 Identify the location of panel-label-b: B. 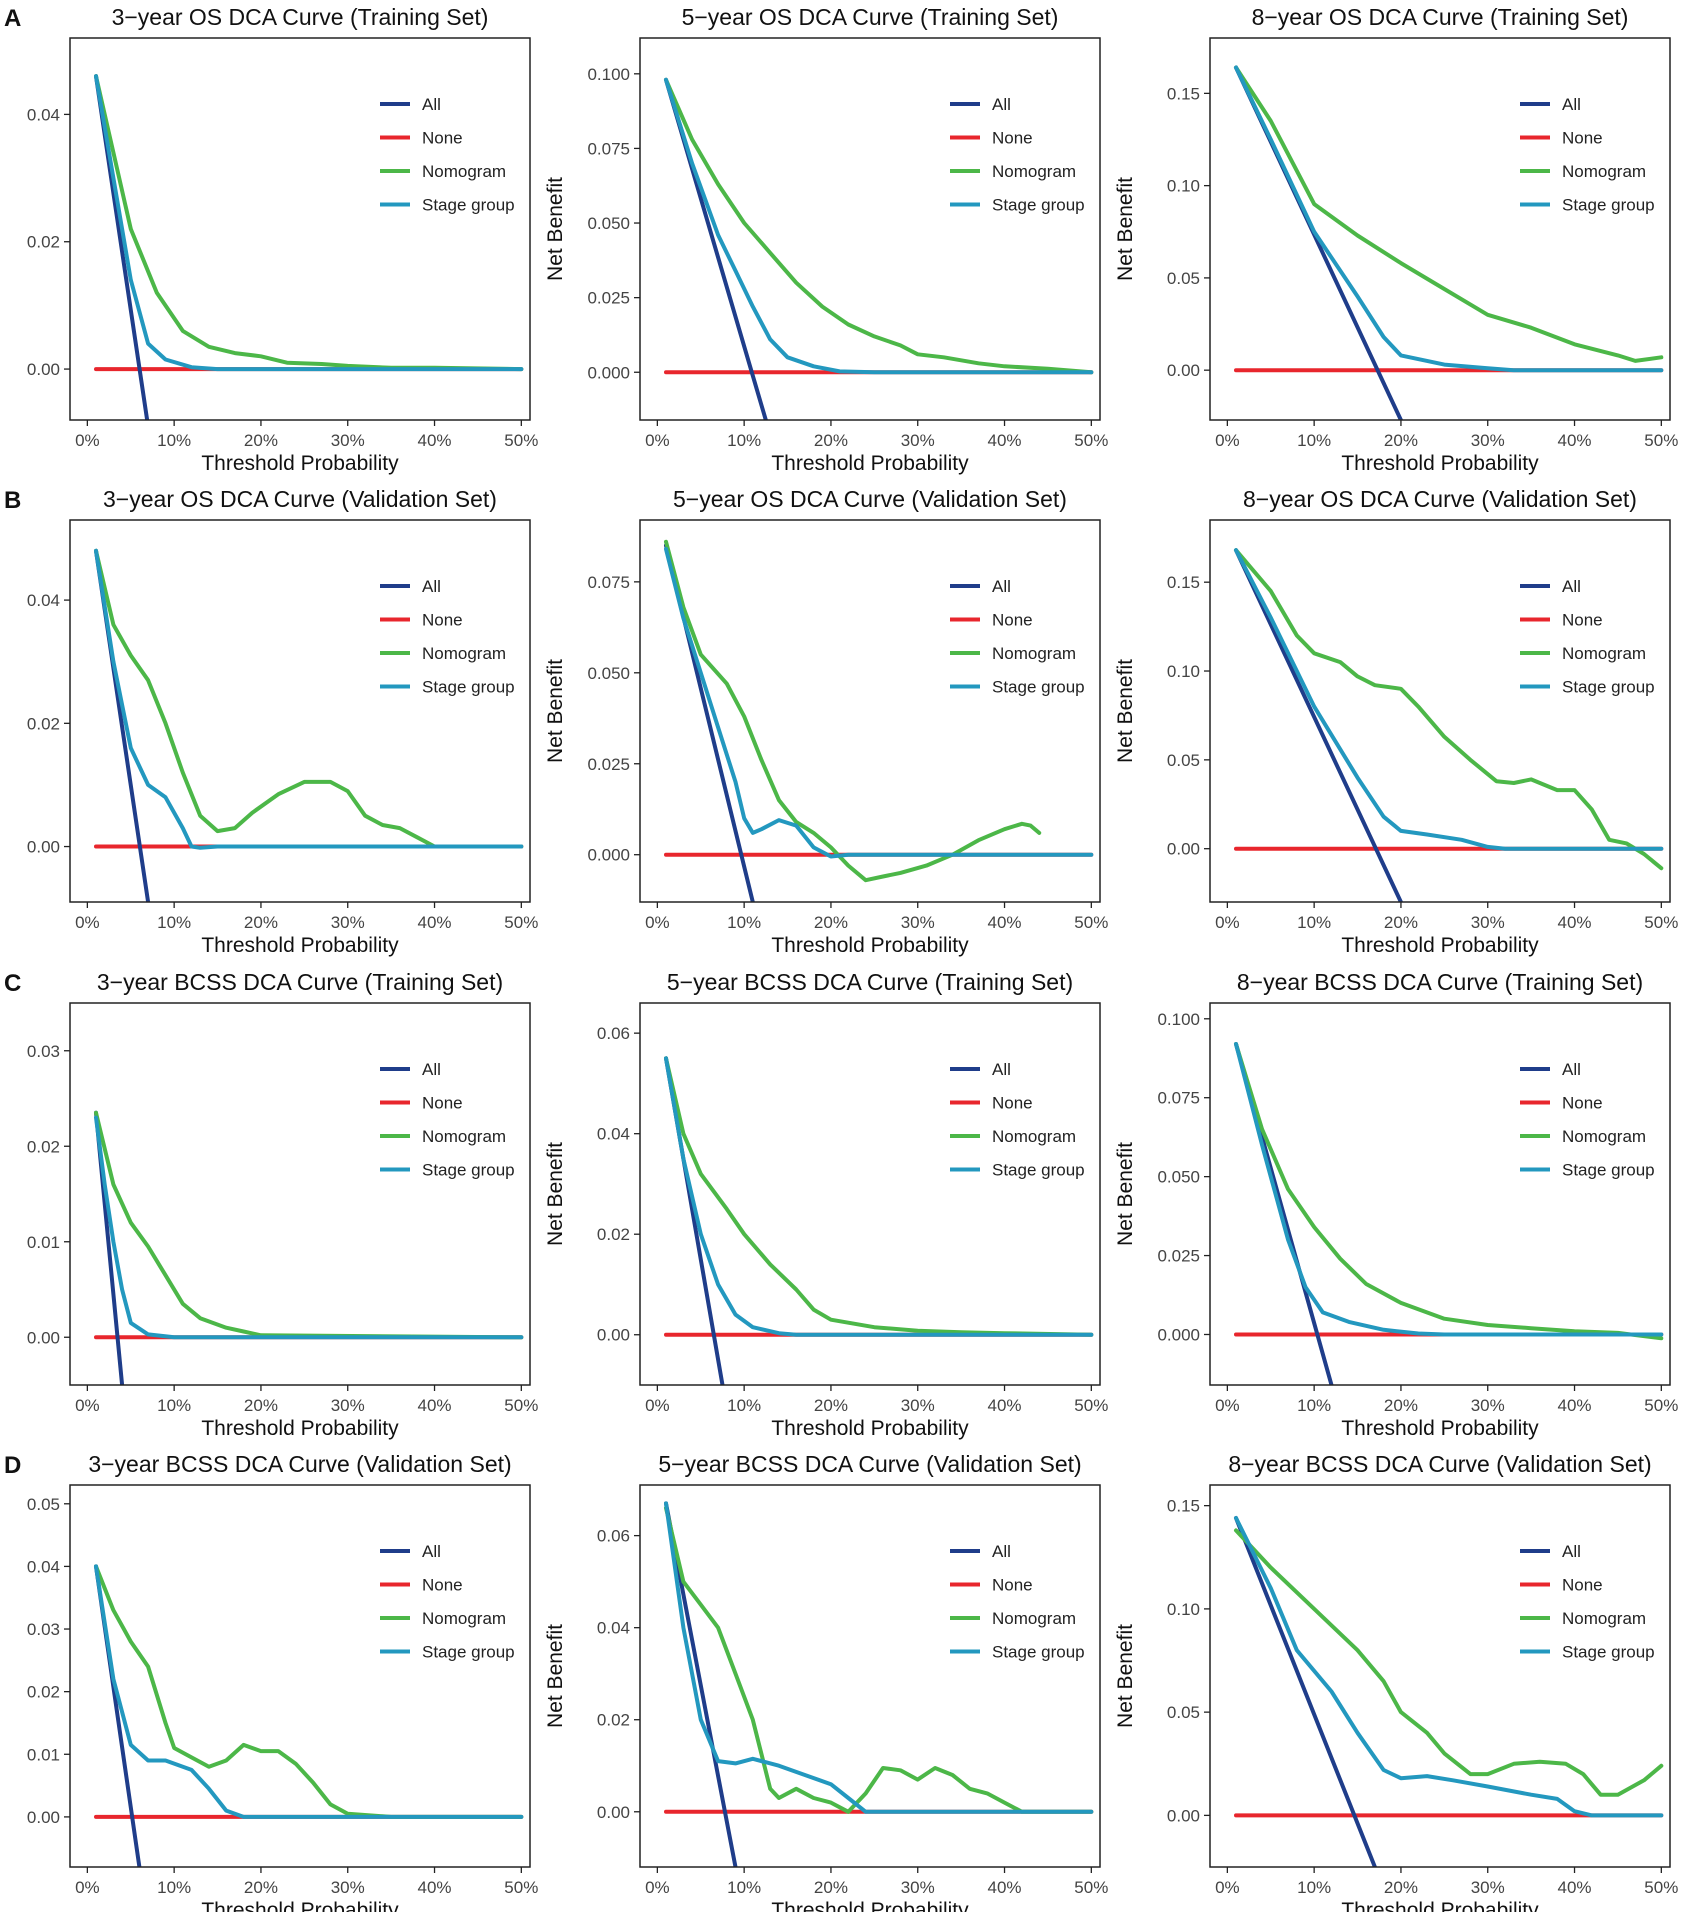
(12, 500).